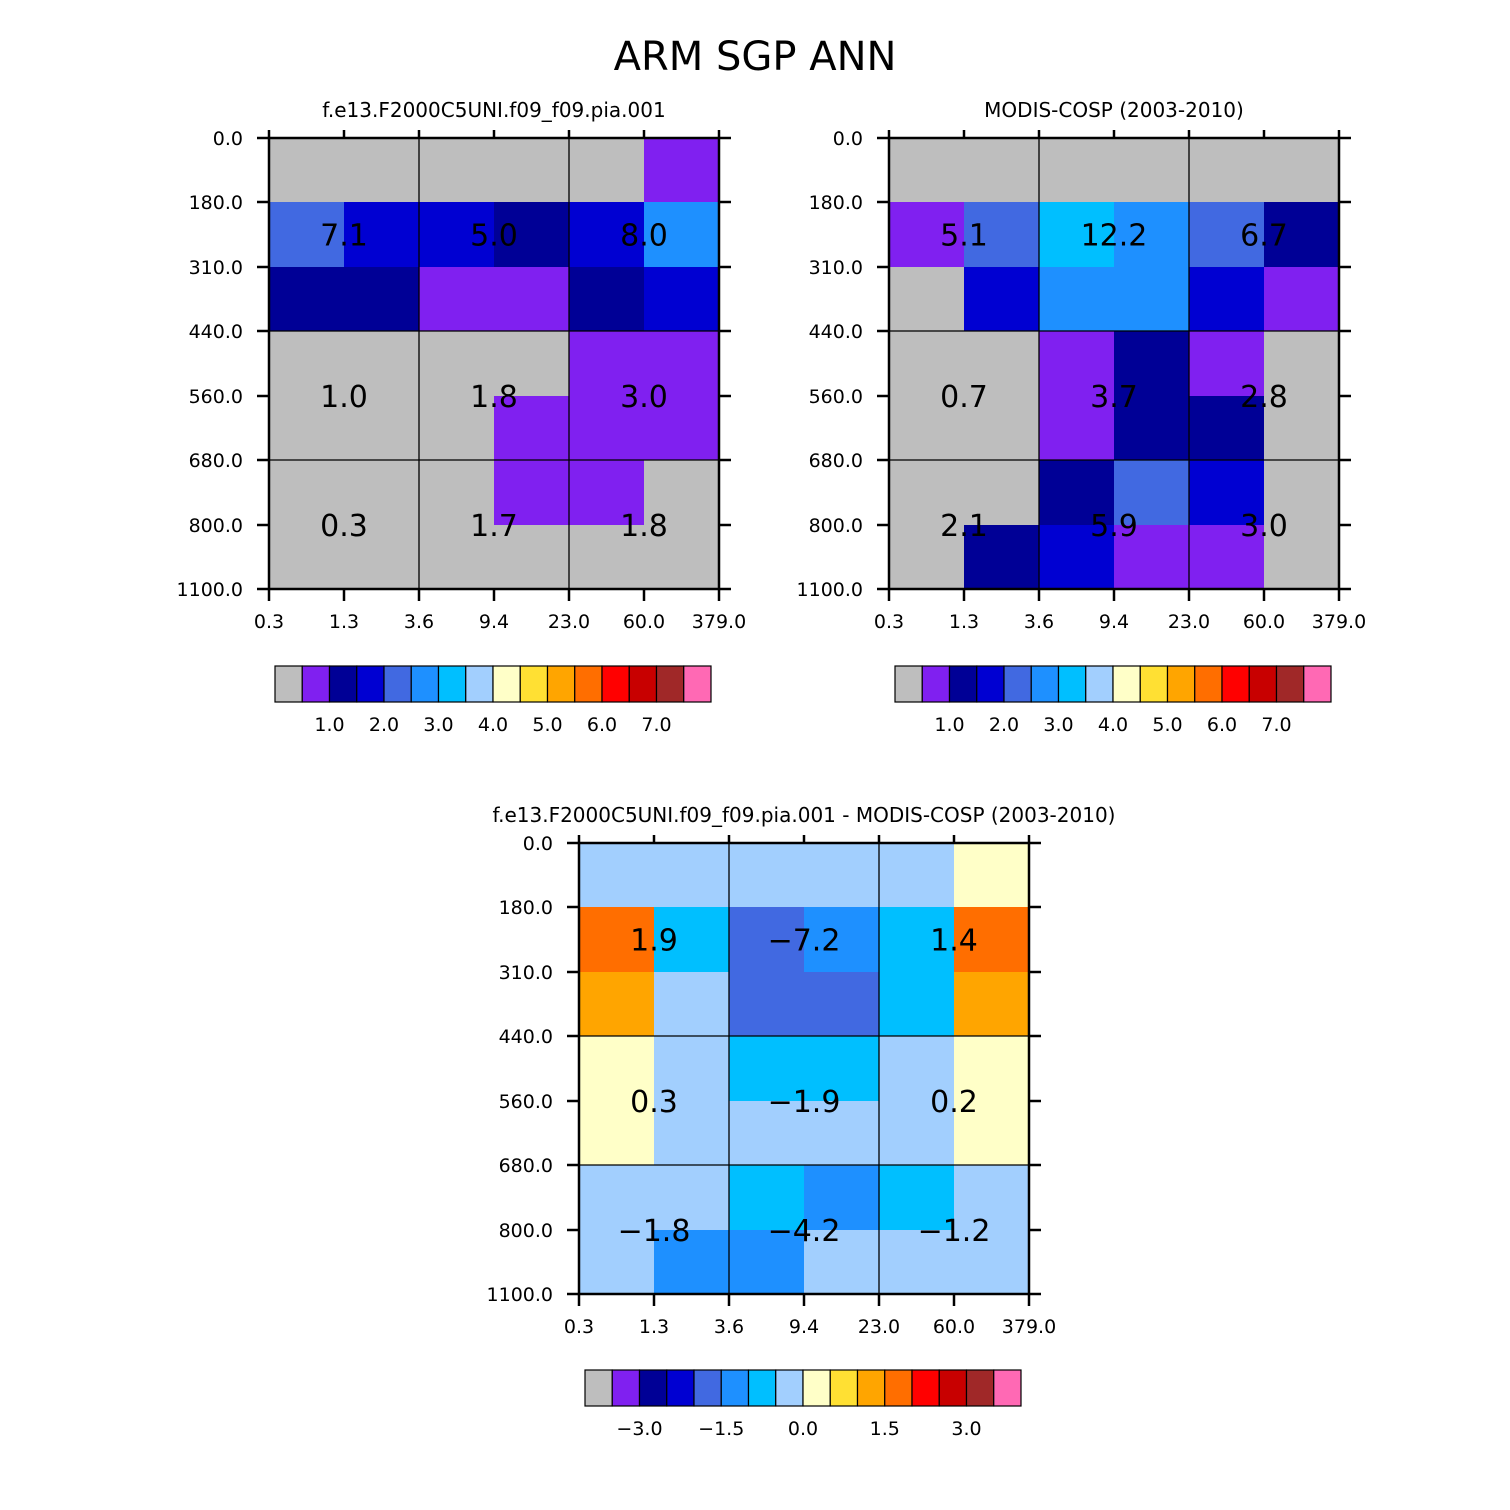 Image resolution: width=1510 pixels, height=1510 pixels. I want to click on y-tick-label: 560.0, so click(836, 397).